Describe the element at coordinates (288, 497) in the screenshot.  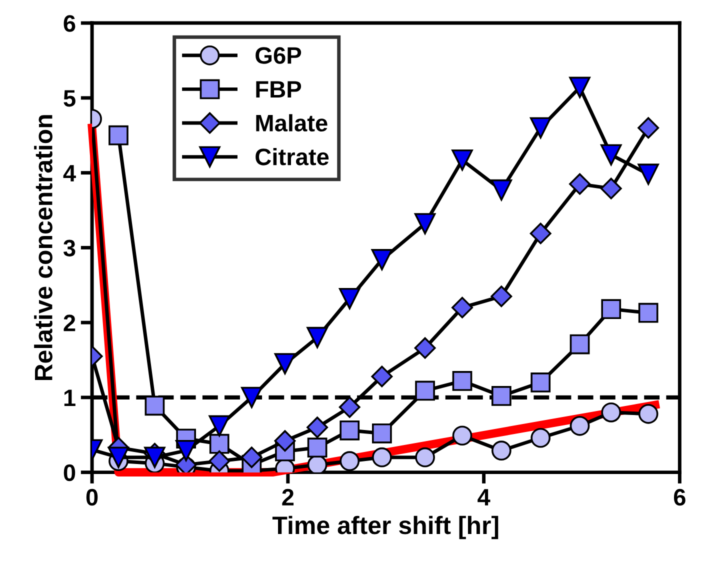
I see `x-tick-label: 2` at that location.